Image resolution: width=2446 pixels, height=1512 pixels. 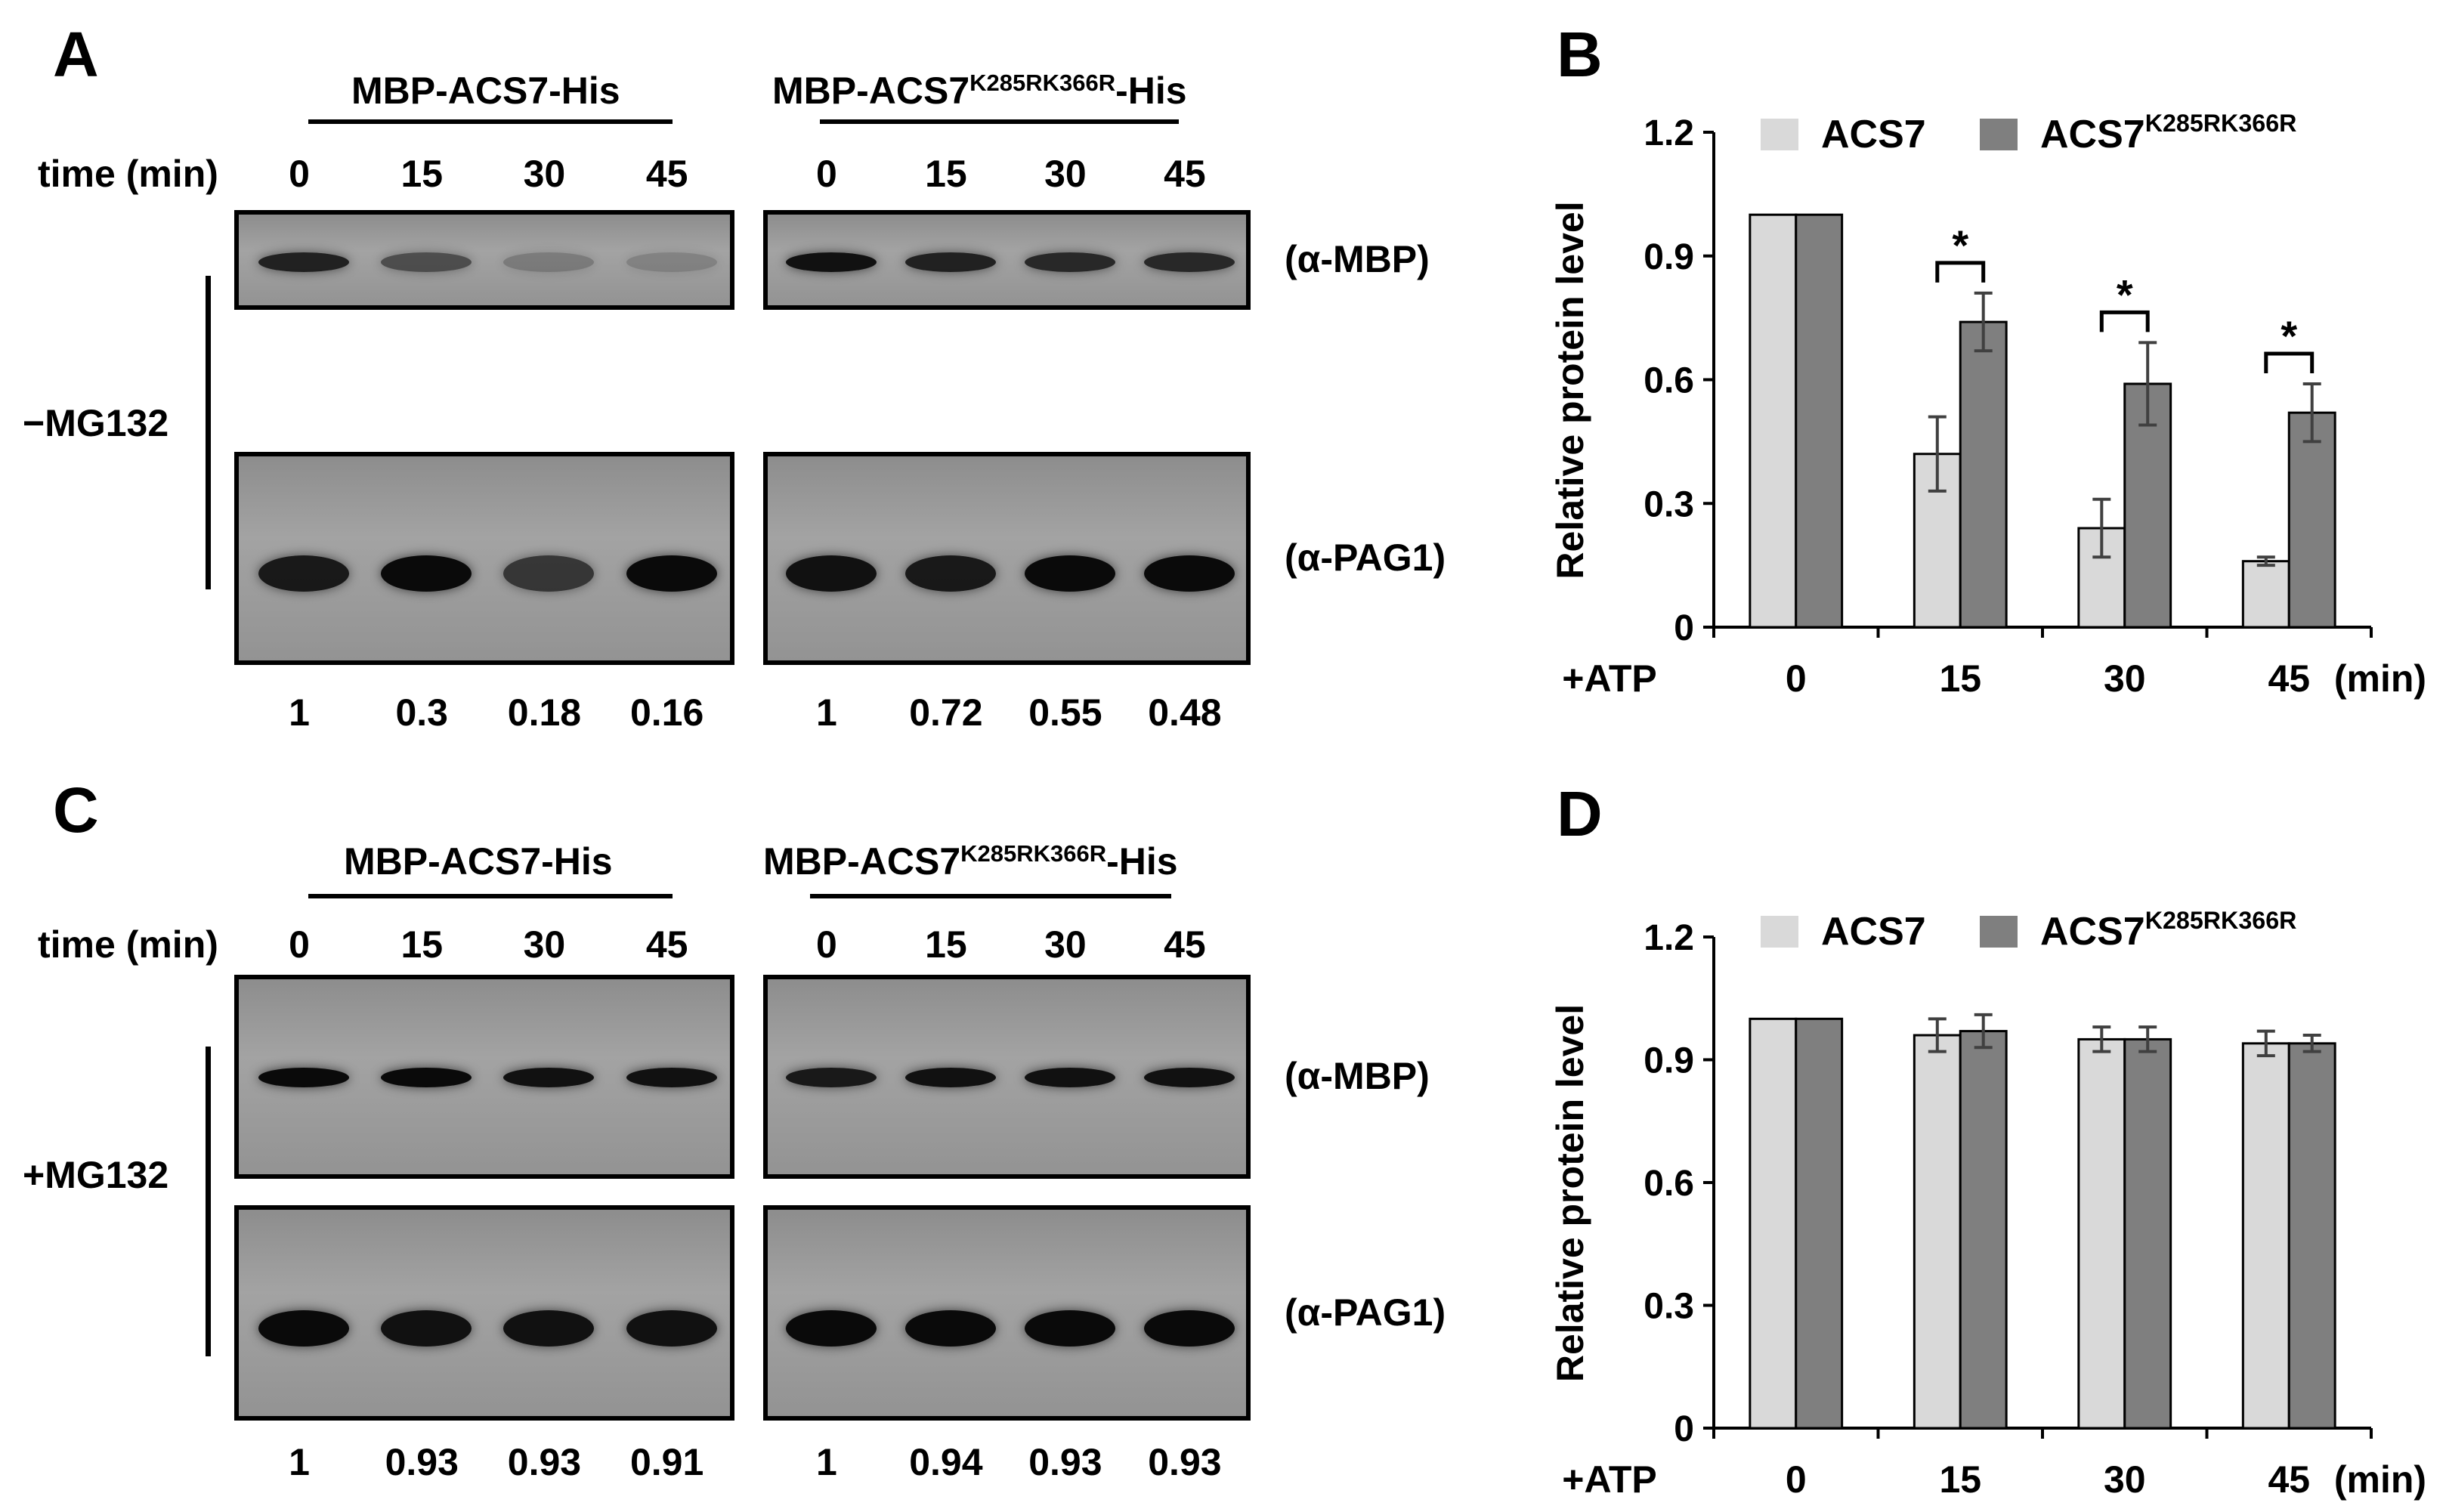 I want to click on construct-title: MBP-ACS7-His, so click(x=485, y=91).